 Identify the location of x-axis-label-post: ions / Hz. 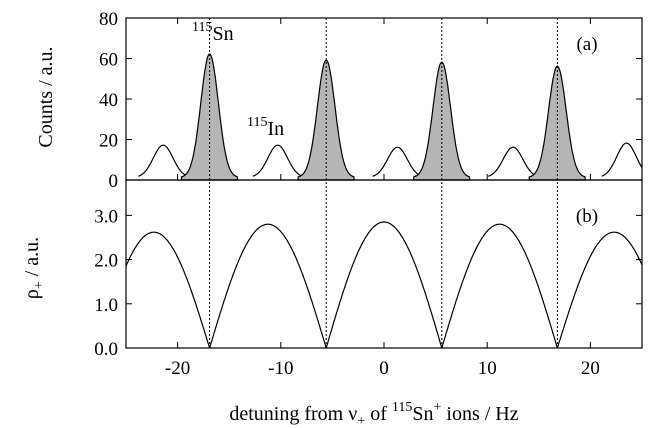
(479, 414).